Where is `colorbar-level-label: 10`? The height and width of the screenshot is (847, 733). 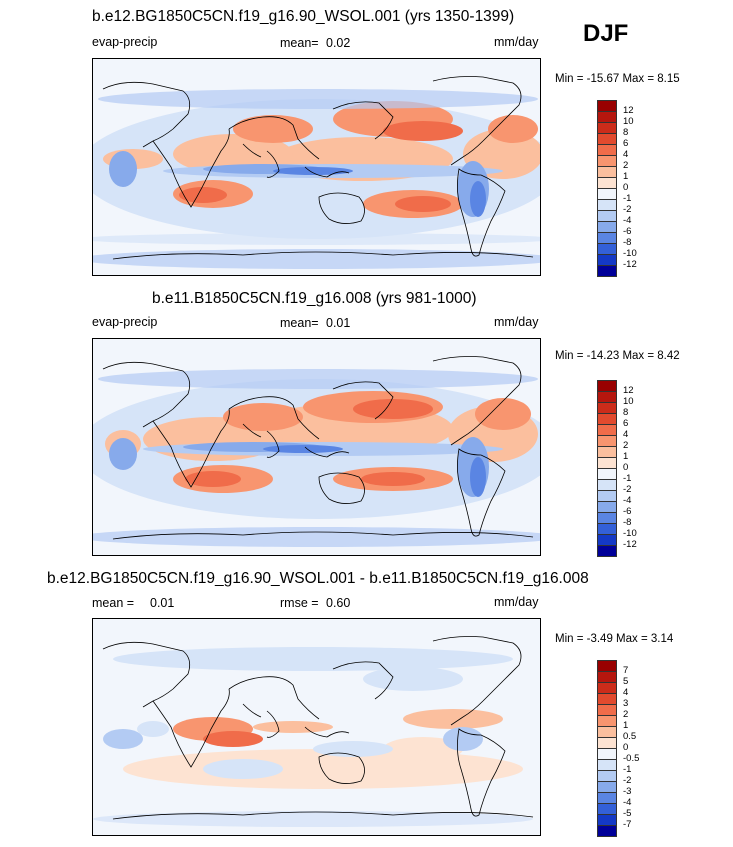
colorbar-level-label: 10 is located at coordinates (628, 401).